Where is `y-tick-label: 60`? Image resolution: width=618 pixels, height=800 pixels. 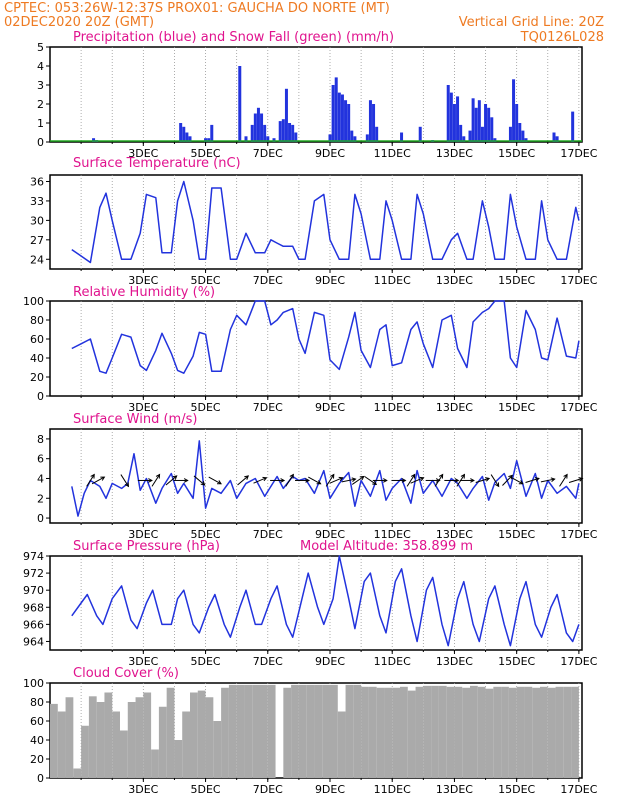 y-tick-label: 60 is located at coordinates (37, 721).